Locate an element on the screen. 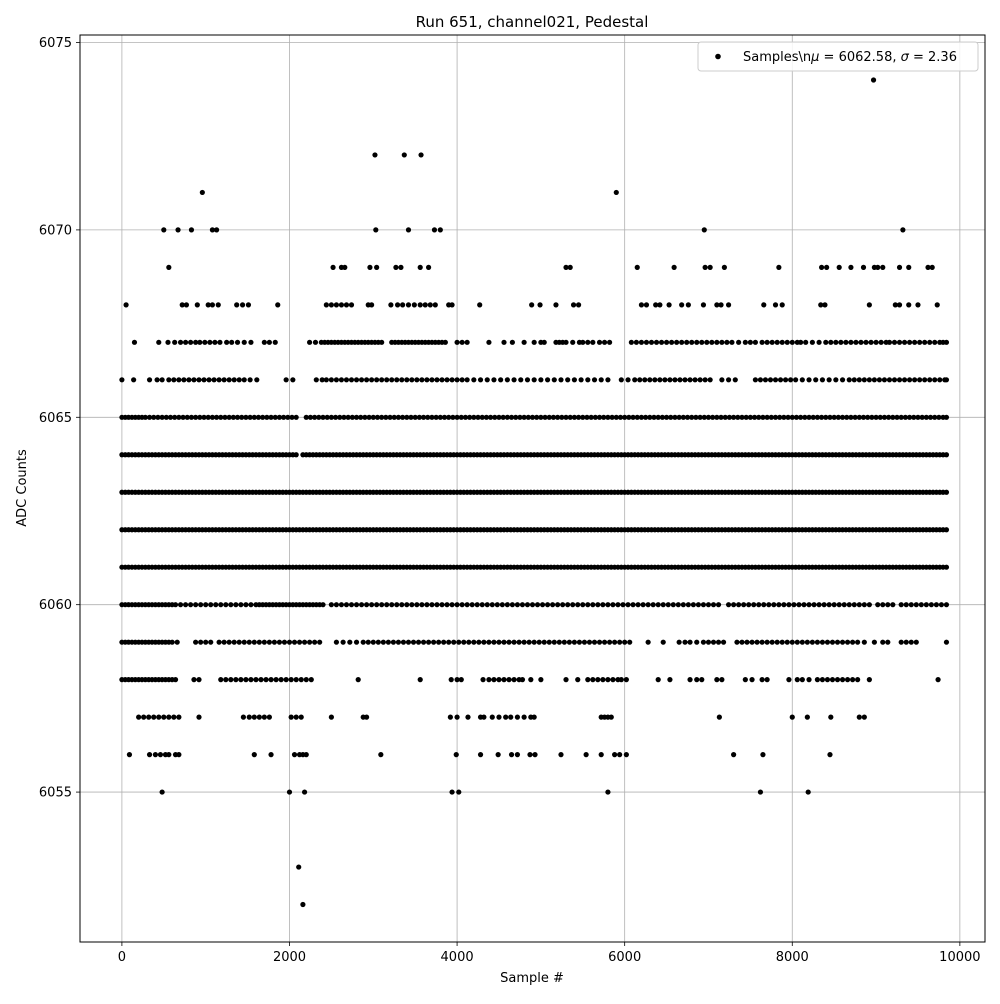 The image size is (1000, 1004). legend-label: Samples\nμ = 6062.58, σ = 2.36 is located at coordinates (850, 57).